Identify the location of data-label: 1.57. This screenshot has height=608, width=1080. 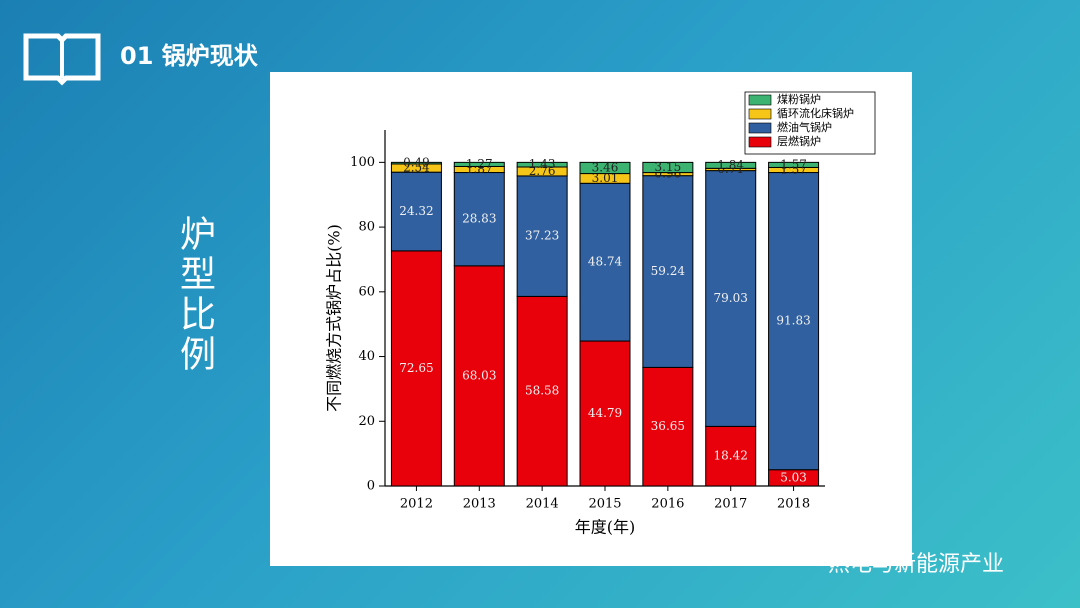
(793, 164).